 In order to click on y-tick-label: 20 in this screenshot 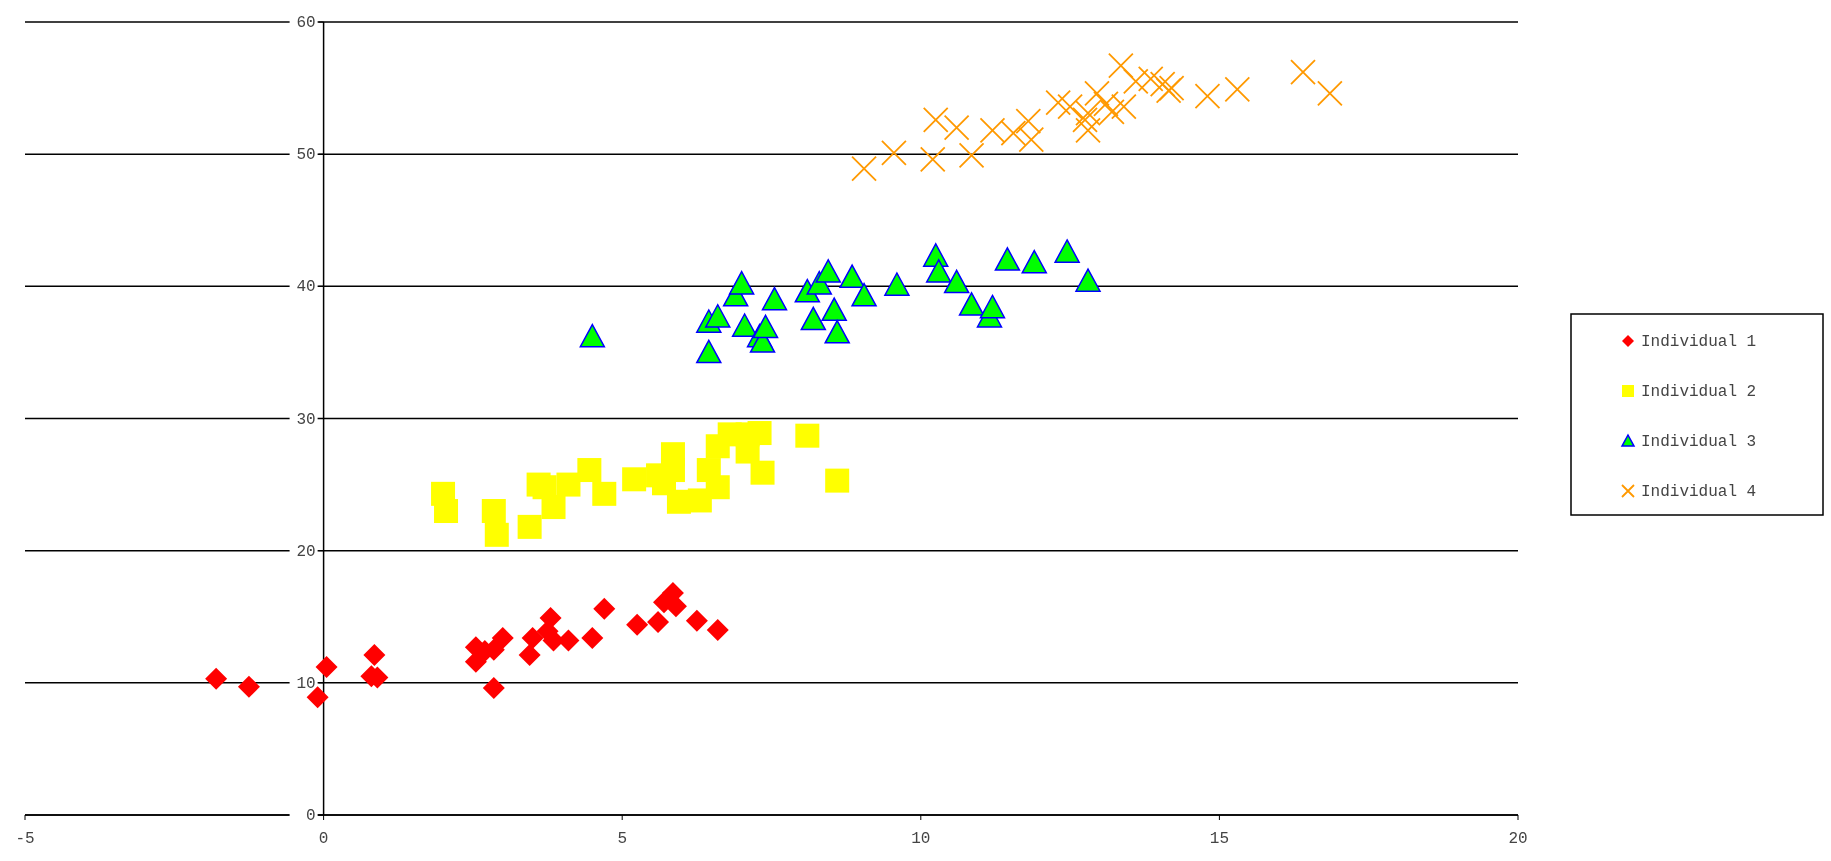, I will do `click(306, 551)`.